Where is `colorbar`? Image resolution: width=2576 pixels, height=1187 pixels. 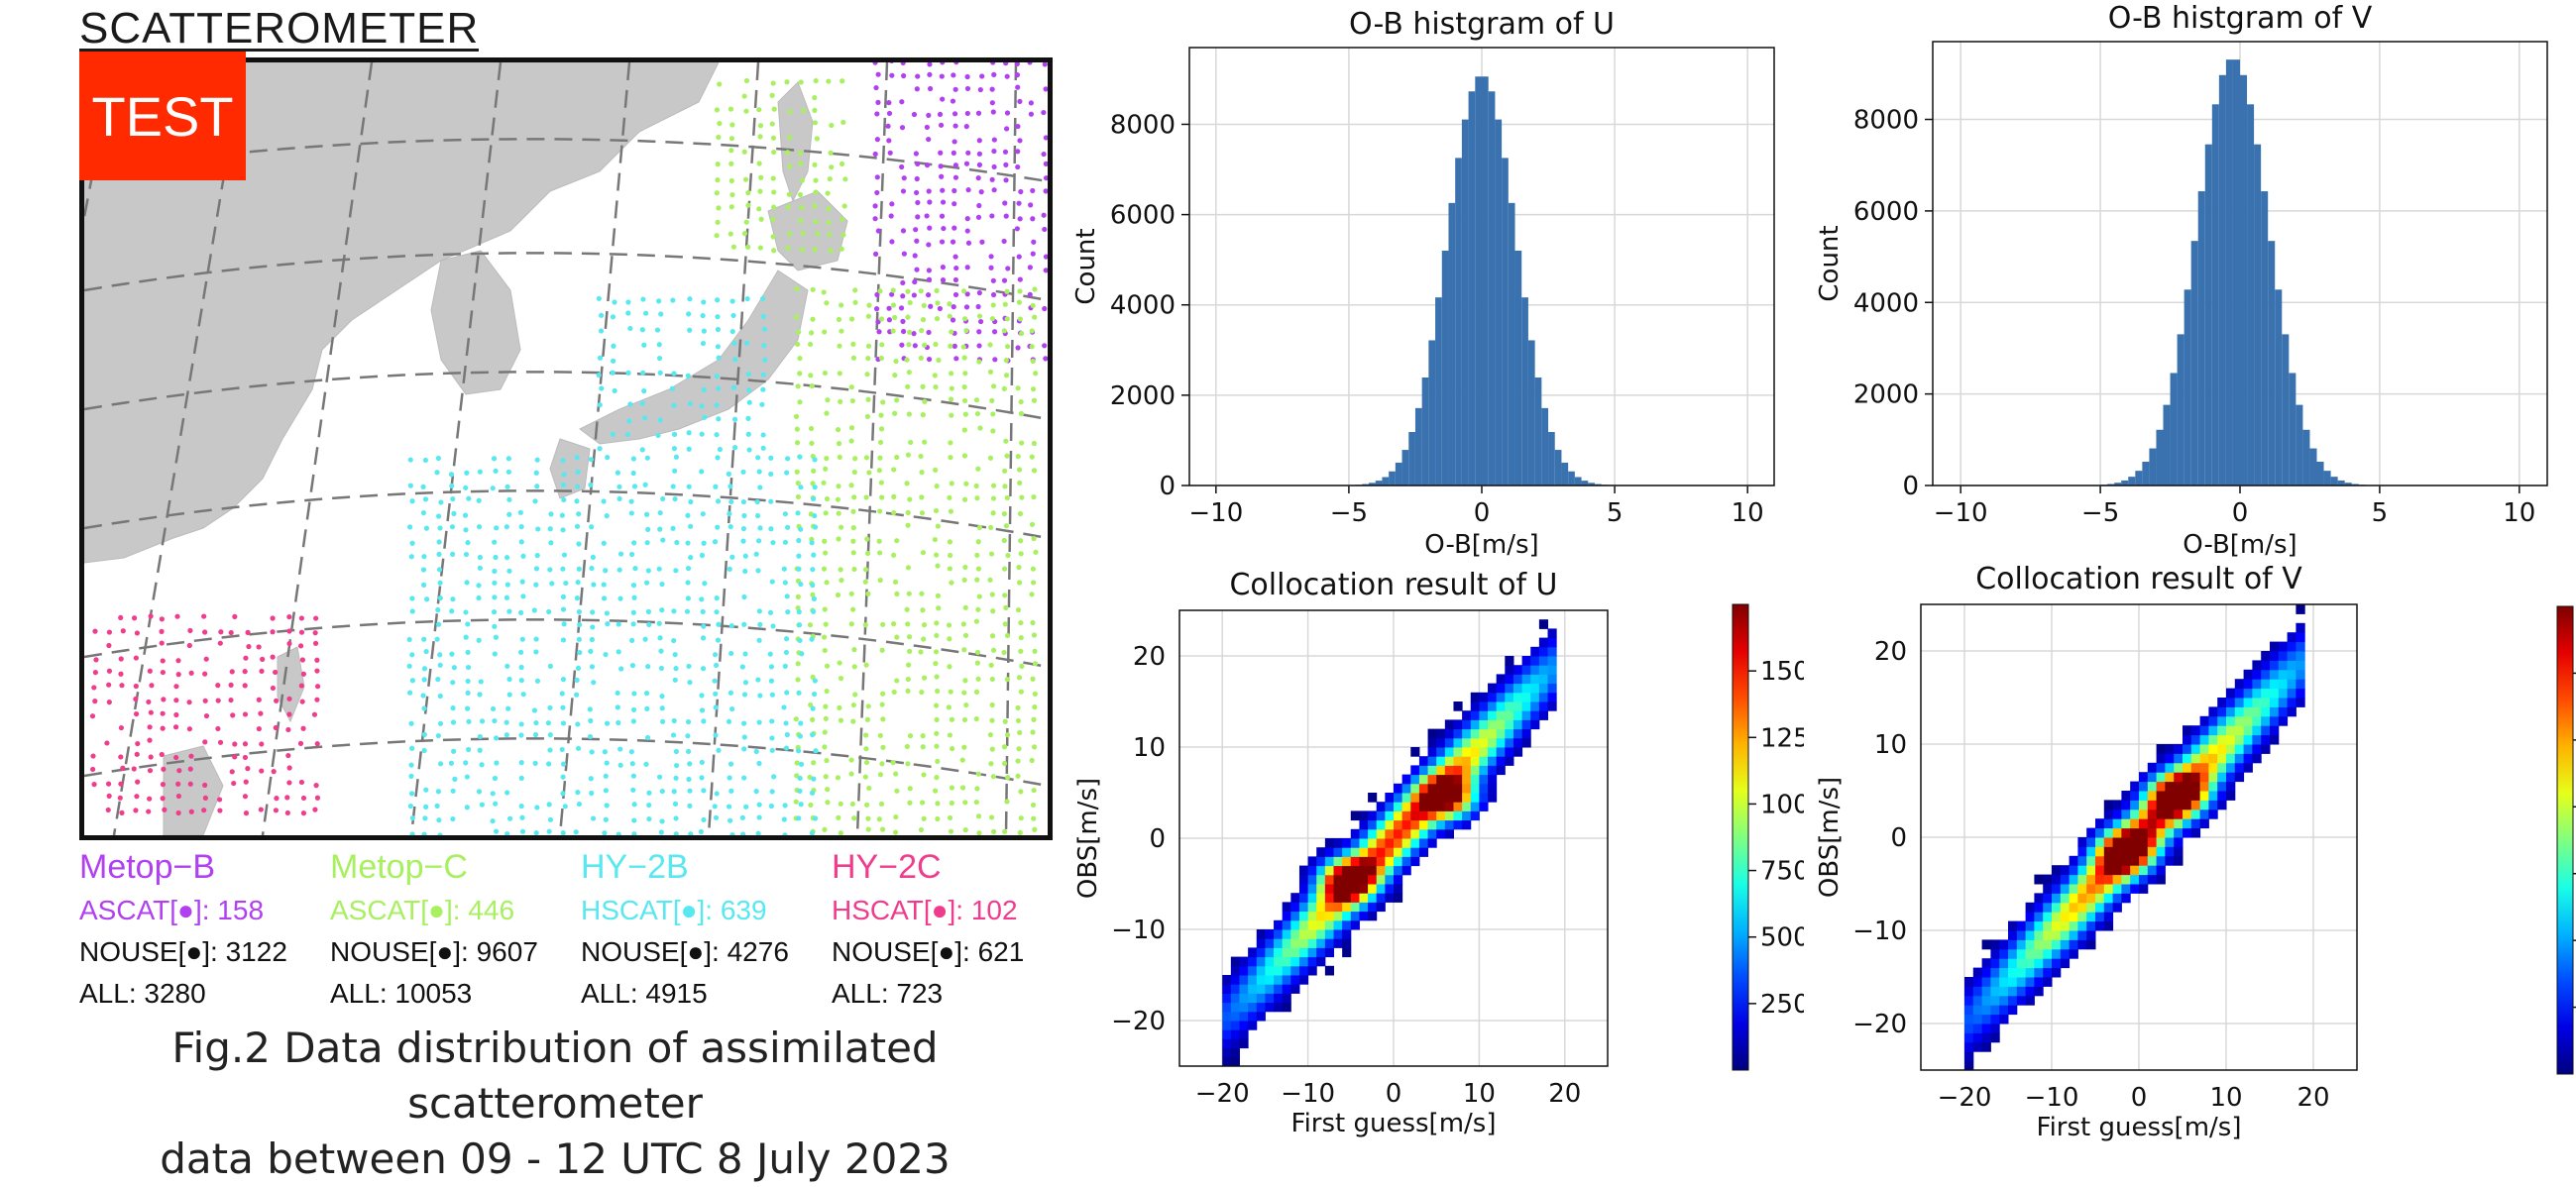 colorbar is located at coordinates (1740, 837).